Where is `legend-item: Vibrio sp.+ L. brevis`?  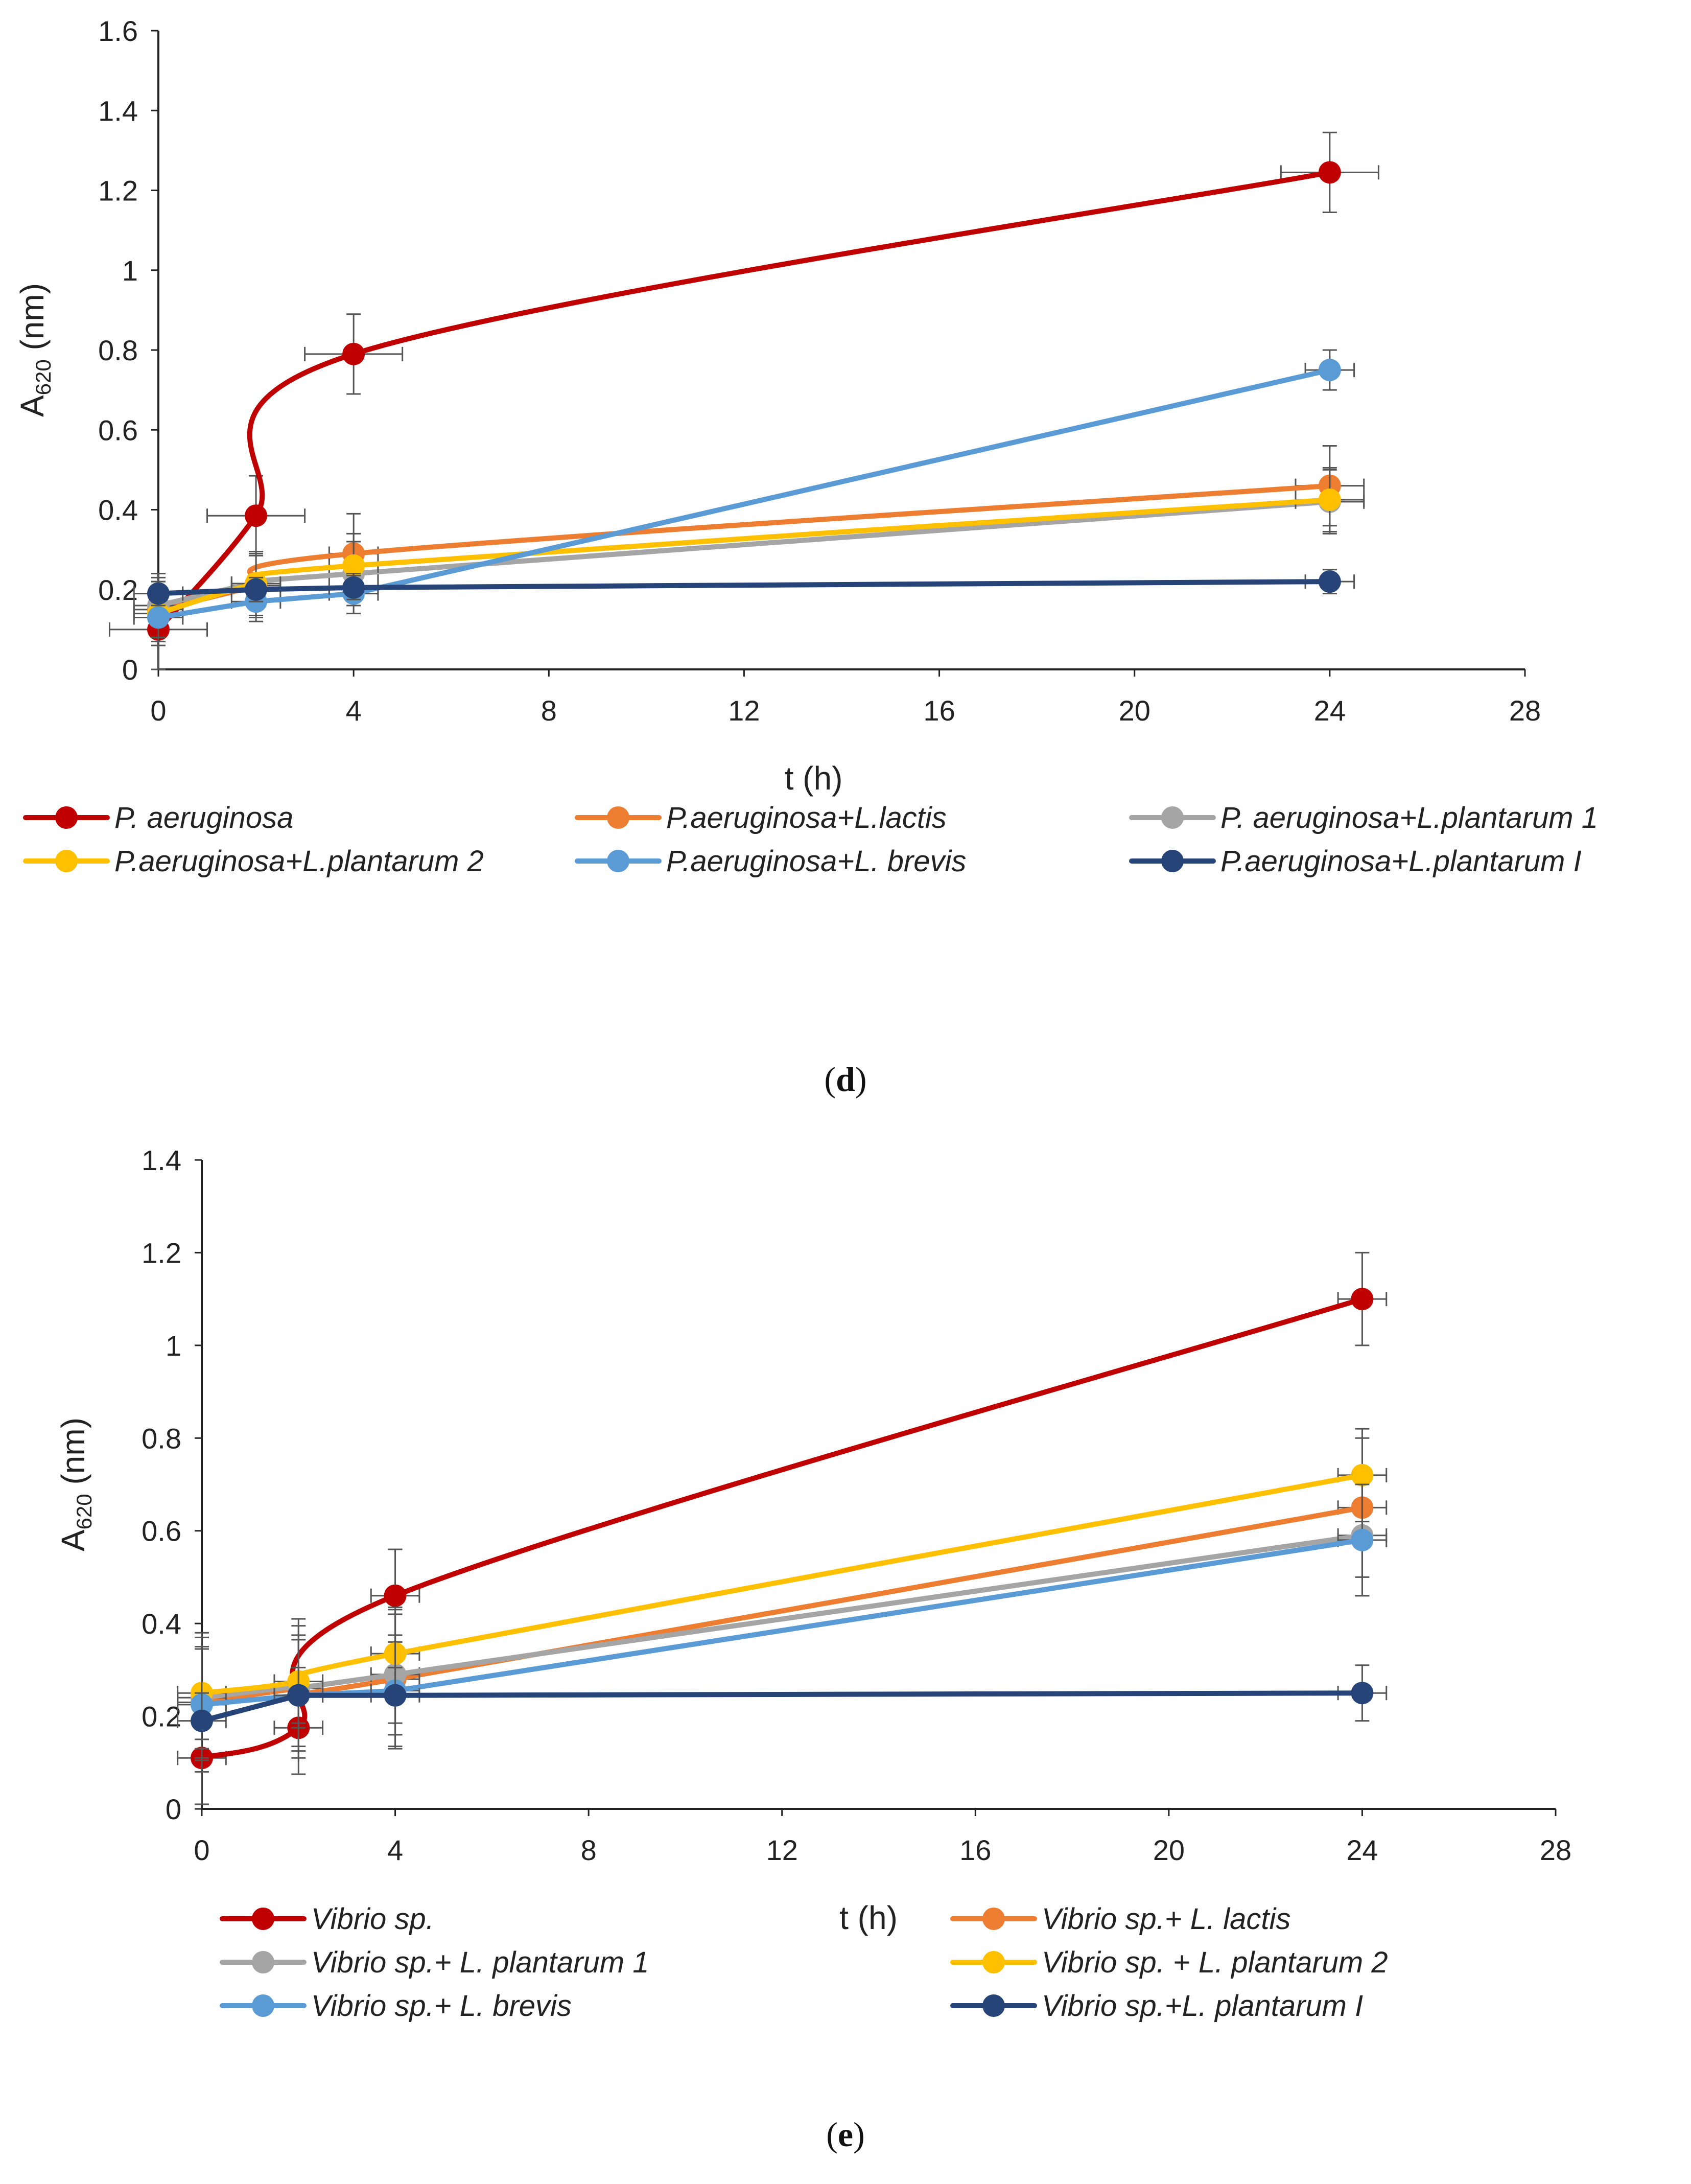 legend-item: Vibrio sp.+ L. brevis is located at coordinates (396, 2006).